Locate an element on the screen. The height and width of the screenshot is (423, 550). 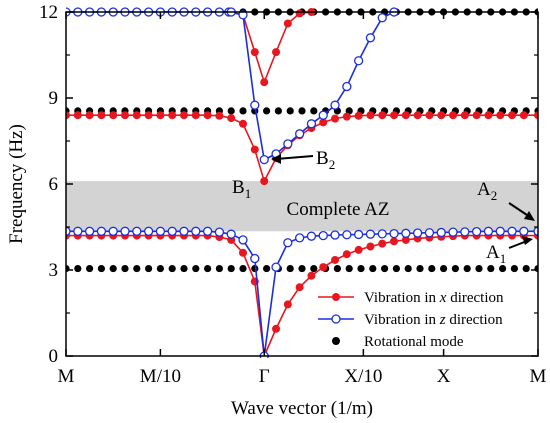
complete-az-label: Complete AZ is located at coordinates (338, 209).